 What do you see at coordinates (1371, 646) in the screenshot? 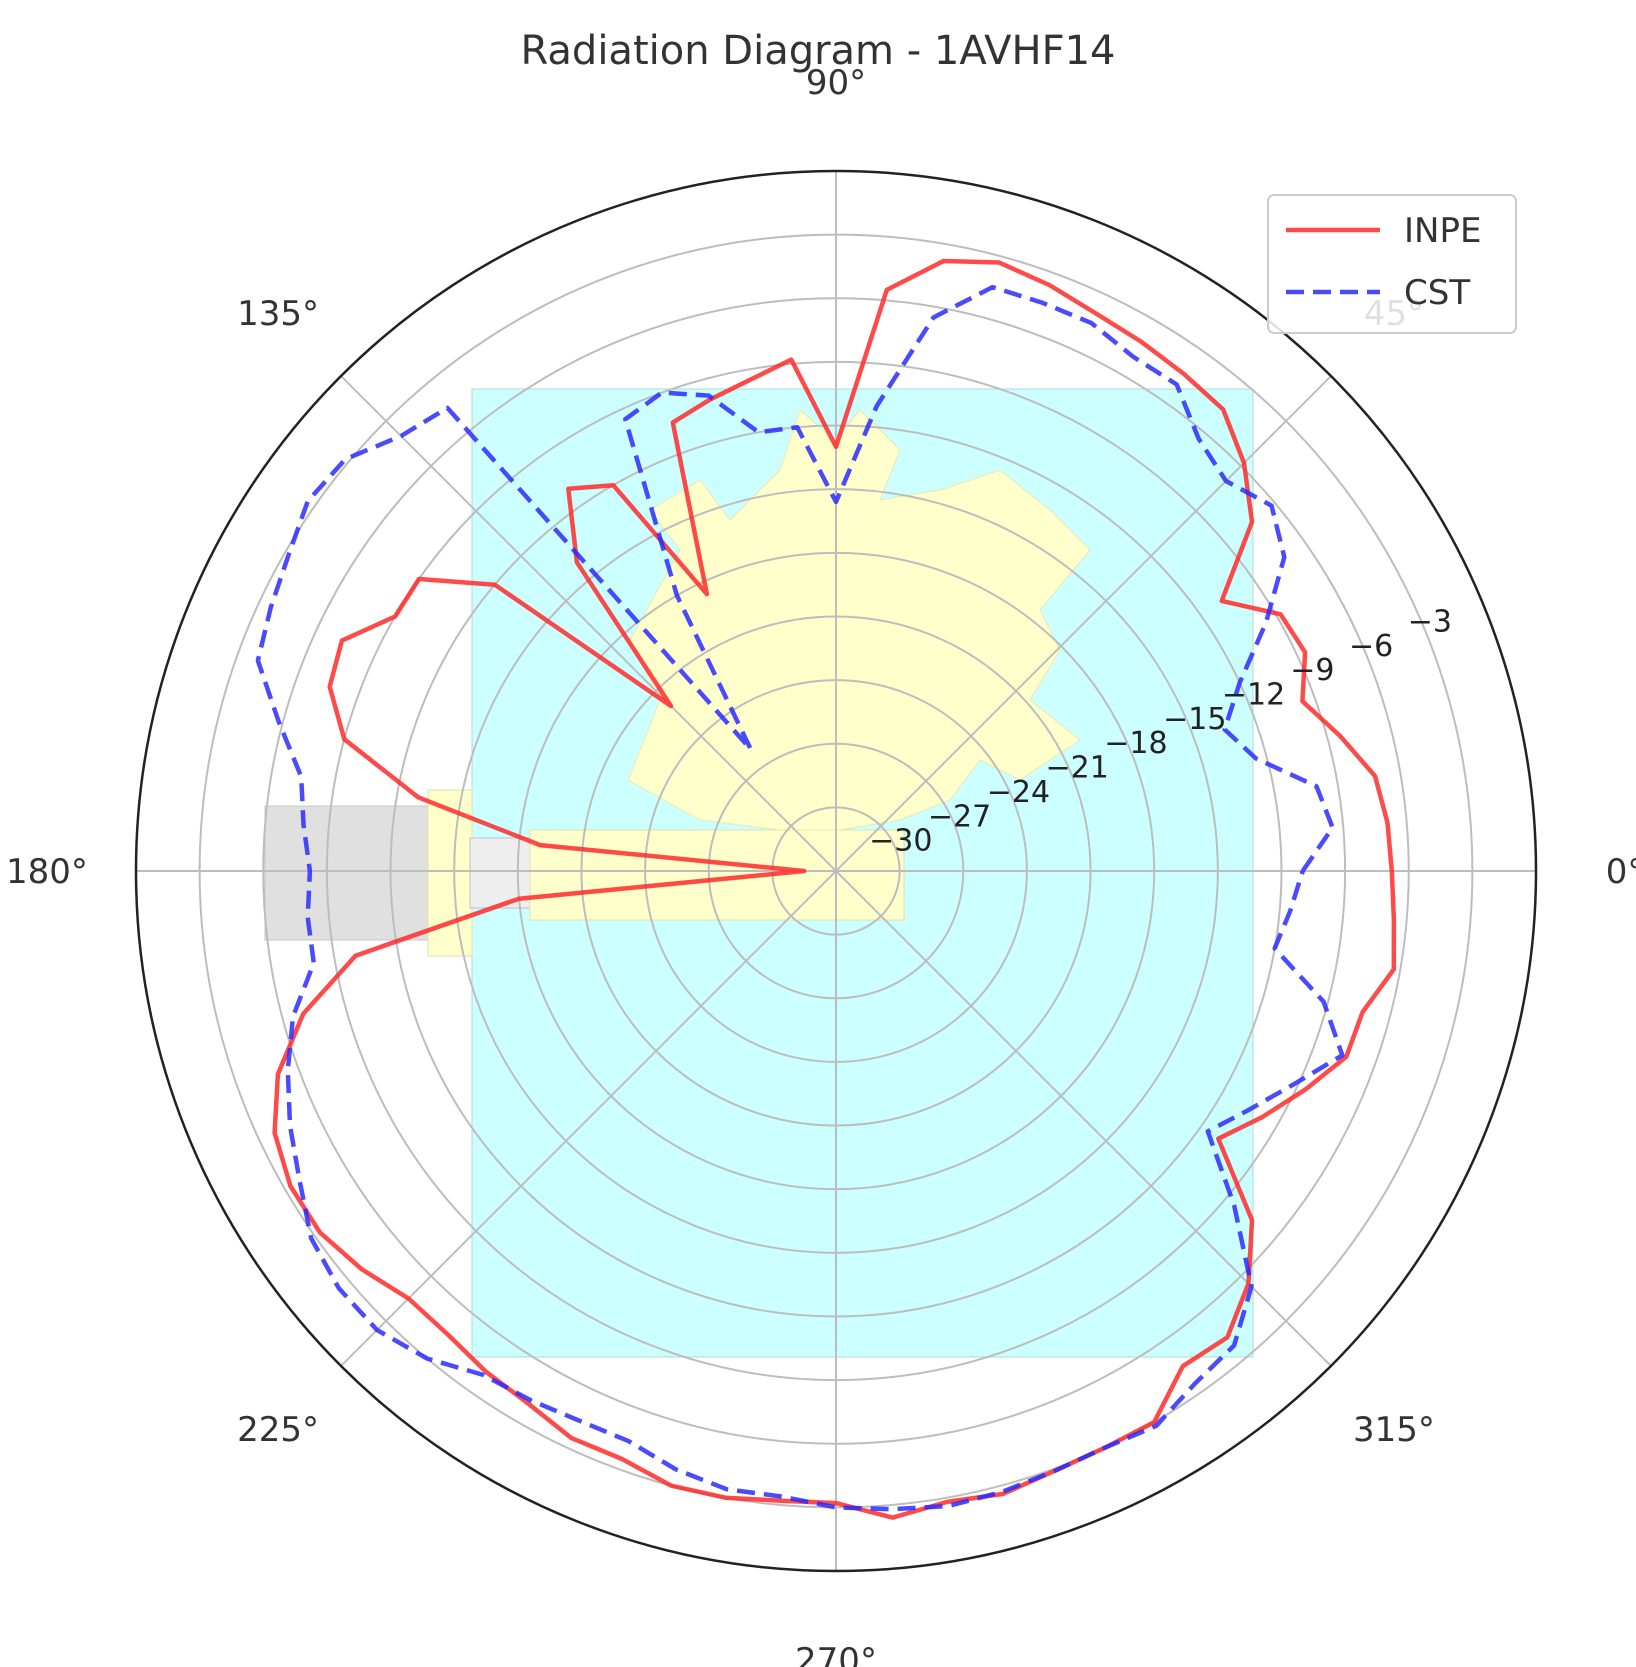
I see `r-tick-label: −6` at bounding box center [1371, 646].